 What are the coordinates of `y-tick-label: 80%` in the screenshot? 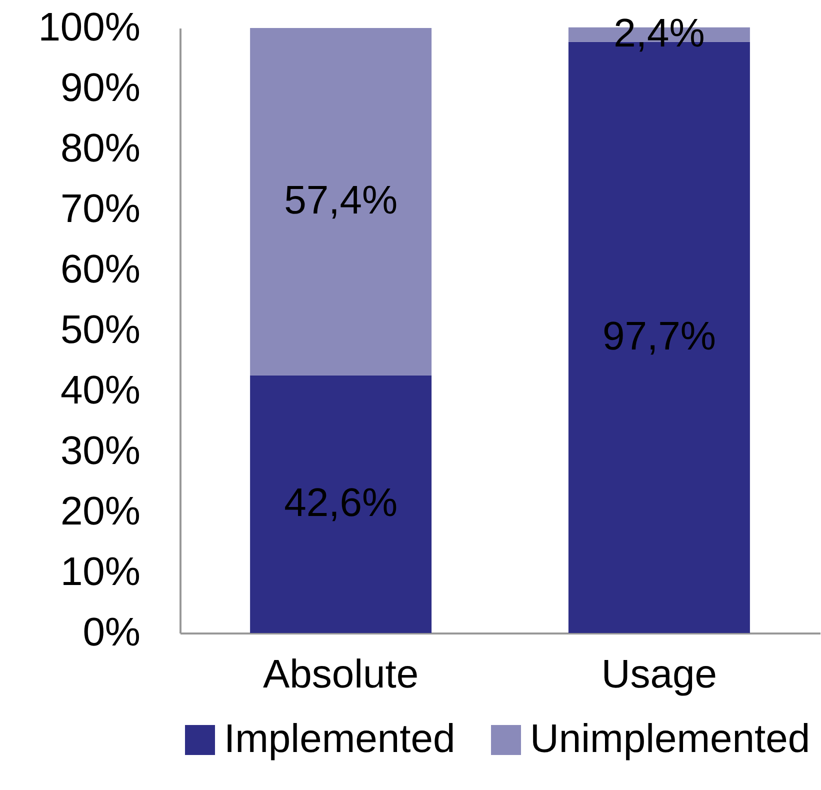 It's located at (100, 148).